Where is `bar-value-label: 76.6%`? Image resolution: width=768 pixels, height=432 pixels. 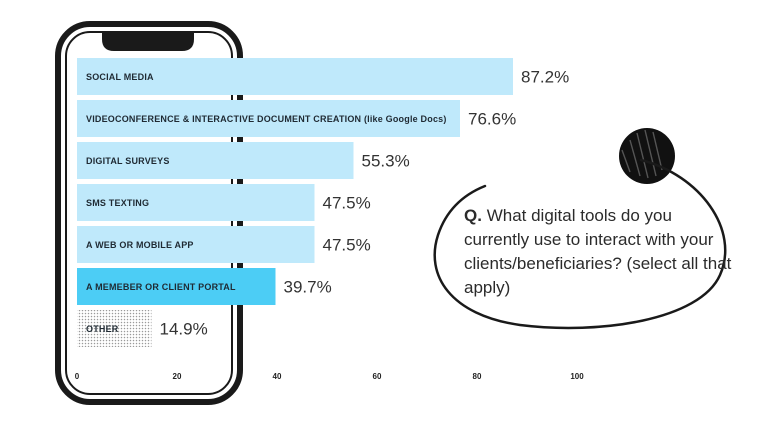 bar-value-label: 76.6% is located at coordinates (492, 119).